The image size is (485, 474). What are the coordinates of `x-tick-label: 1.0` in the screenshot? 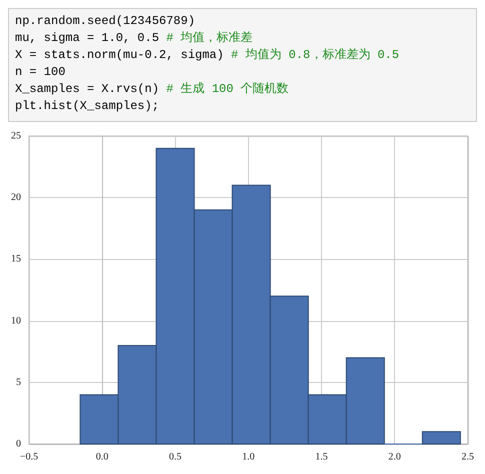 It's located at (248, 457).